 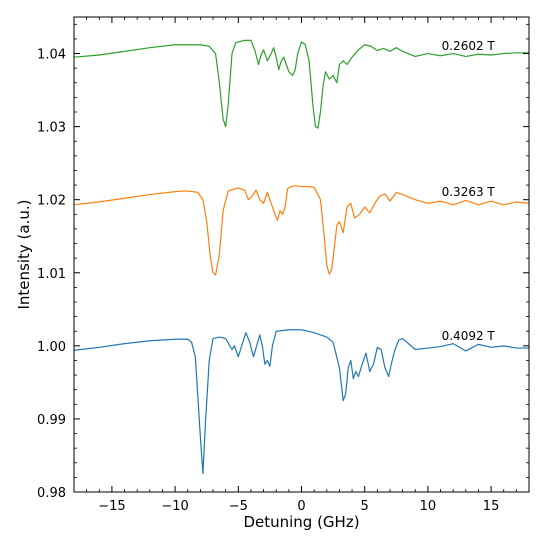 What do you see at coordinates (51, 55) in the screenshot?
I see `y-tick-label: 1.04` at bounding box center [51, 55].